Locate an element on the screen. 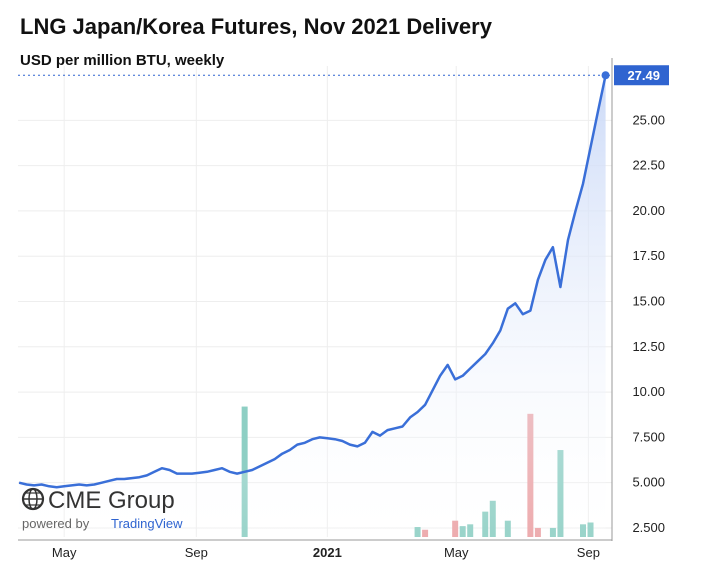  x-tick-label: 2021 is located at coordinates (327, 552).